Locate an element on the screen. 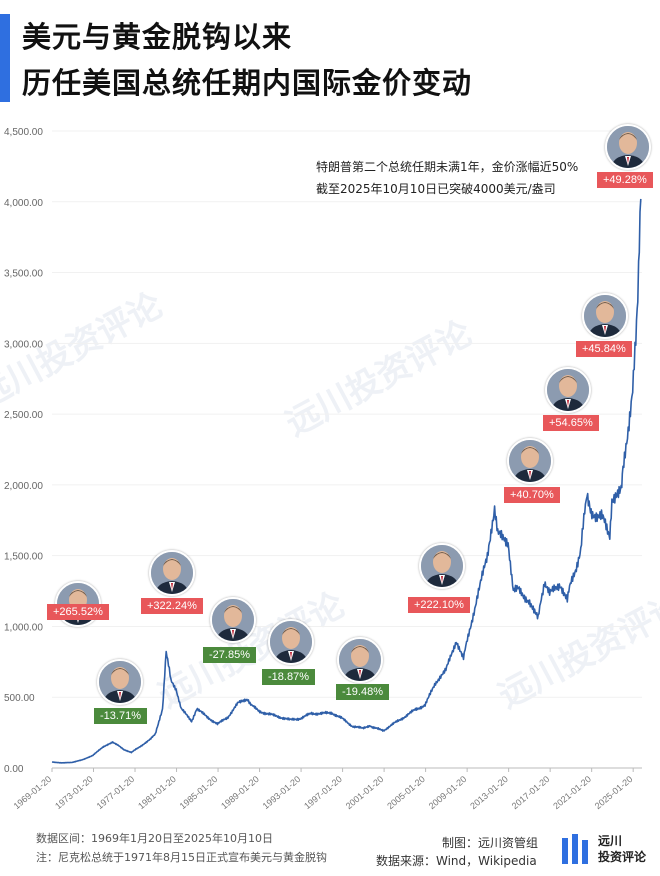  x-tick-label: 2021-01-20 is located at coordinates (572, 792).